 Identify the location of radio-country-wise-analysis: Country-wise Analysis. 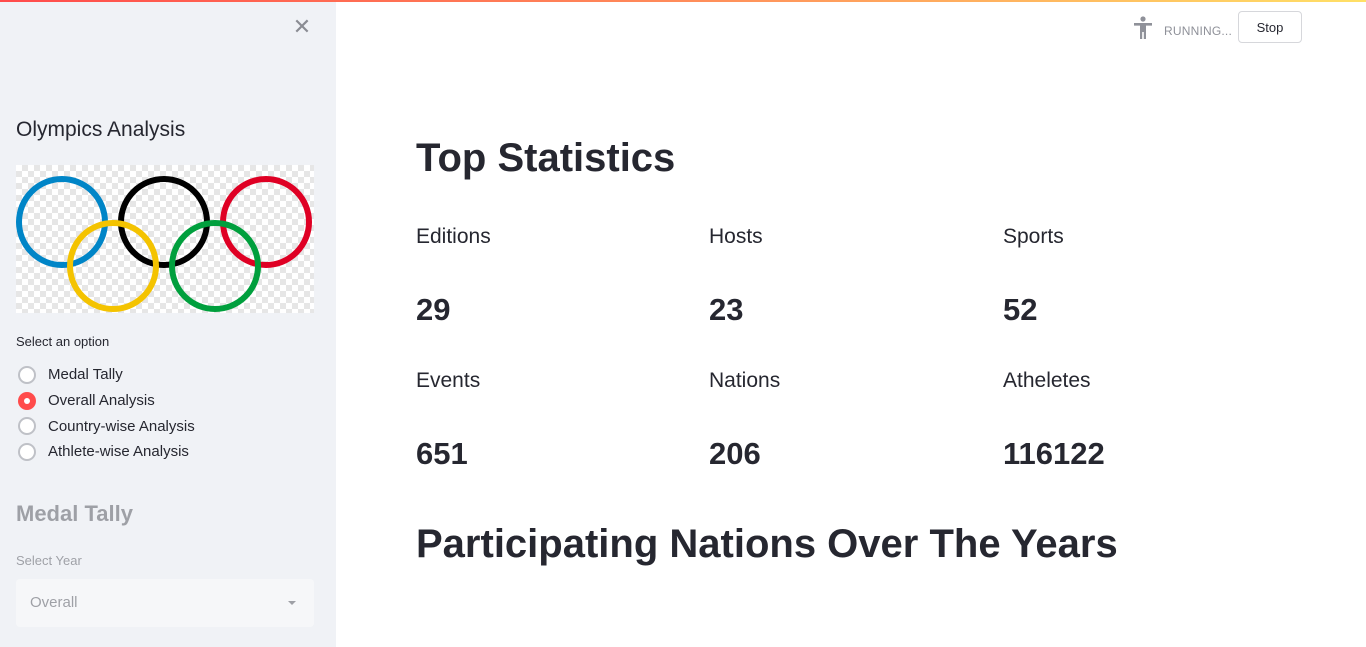
(106, 426).